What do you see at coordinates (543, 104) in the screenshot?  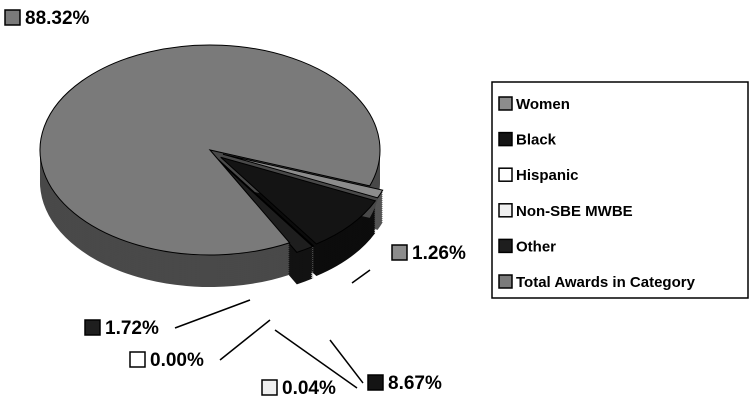 I see `legend-label: Women` at bounding box center [543, 104].